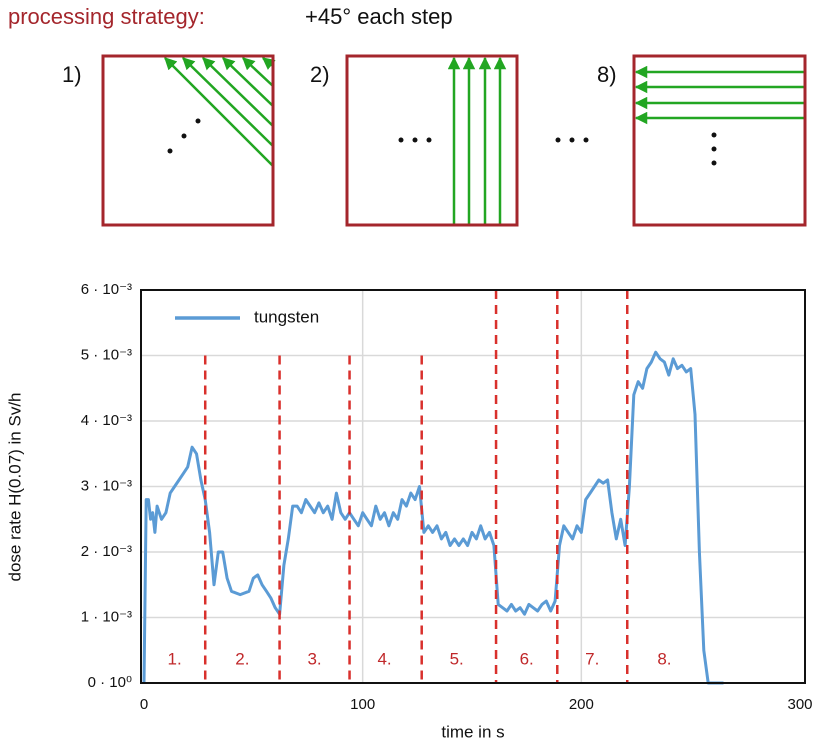  I want to click on x-tick-label: 100, so click(362, 704).